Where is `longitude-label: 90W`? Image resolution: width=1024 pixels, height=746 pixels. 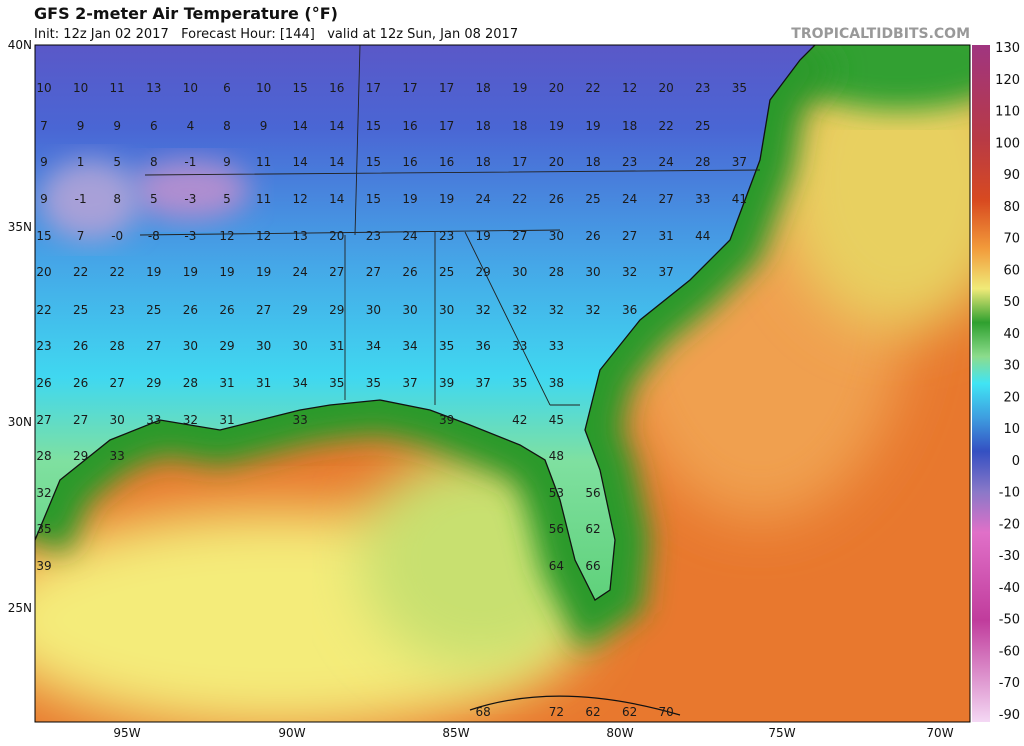 longitude-label: 90W is located at coordinates (291, 733).